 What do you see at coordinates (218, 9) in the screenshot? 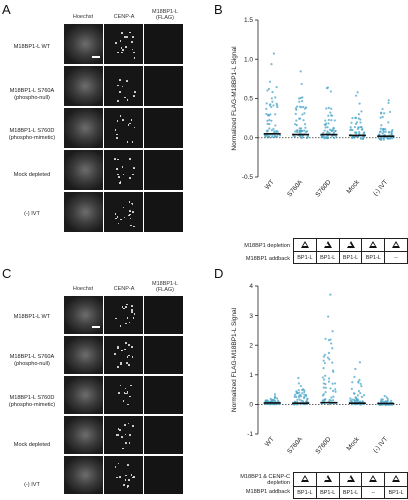
I see `panel-label-b: B` at bounding box center [218, 9].